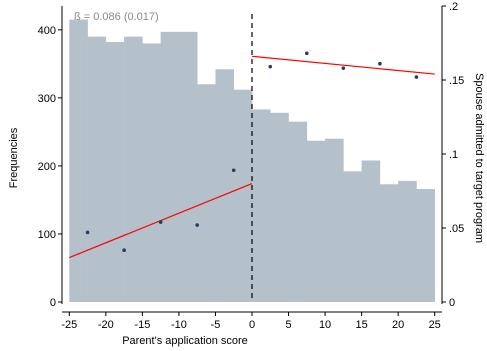 This screenshot has height=351, width=487. Describe the element at coordinates (435, 325) in the screenshot. I see `x-tick-label: 25` at that location.